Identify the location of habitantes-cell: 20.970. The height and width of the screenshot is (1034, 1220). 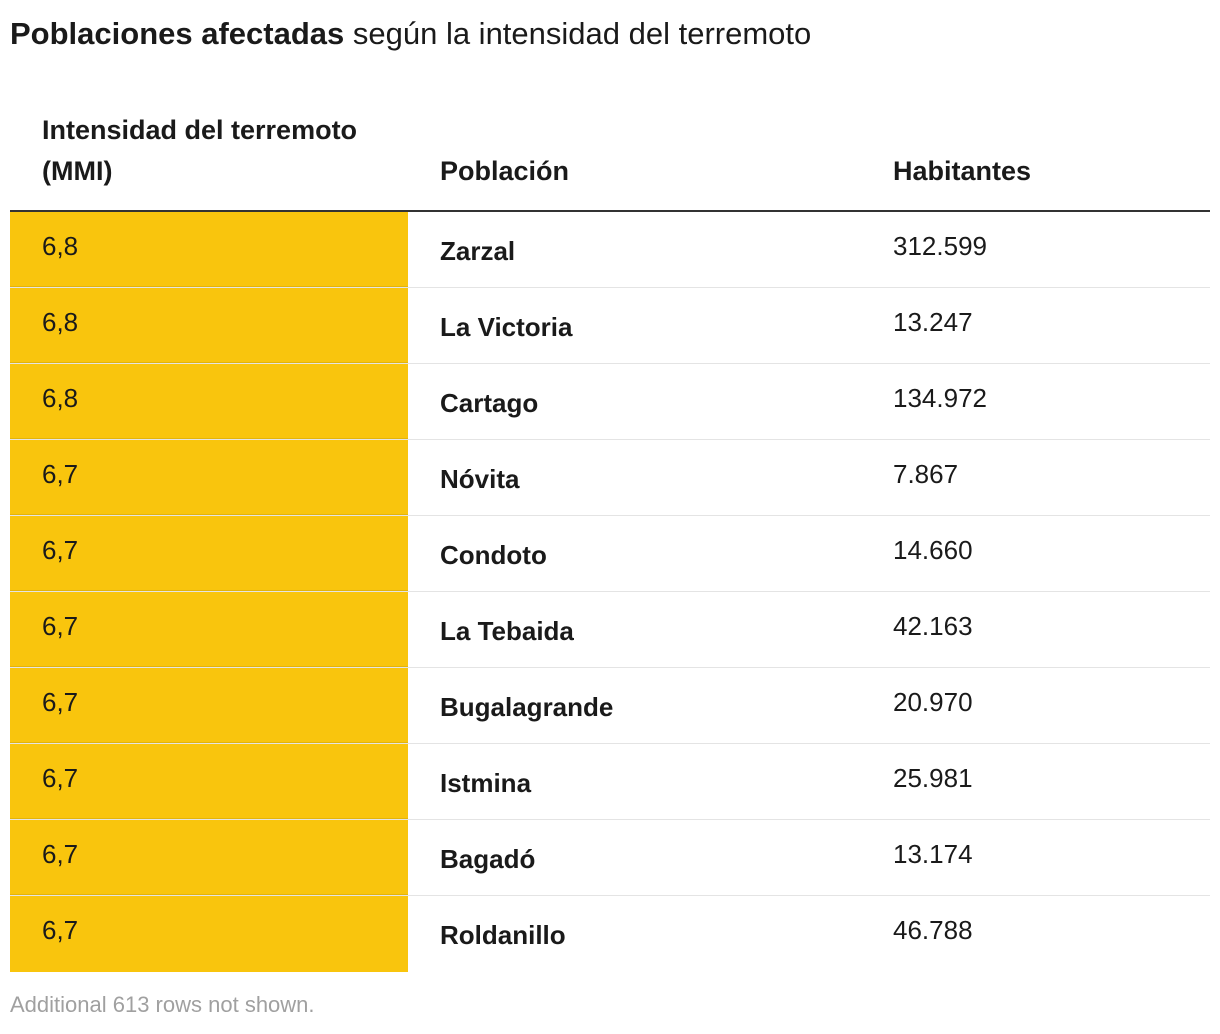
(933, 702).